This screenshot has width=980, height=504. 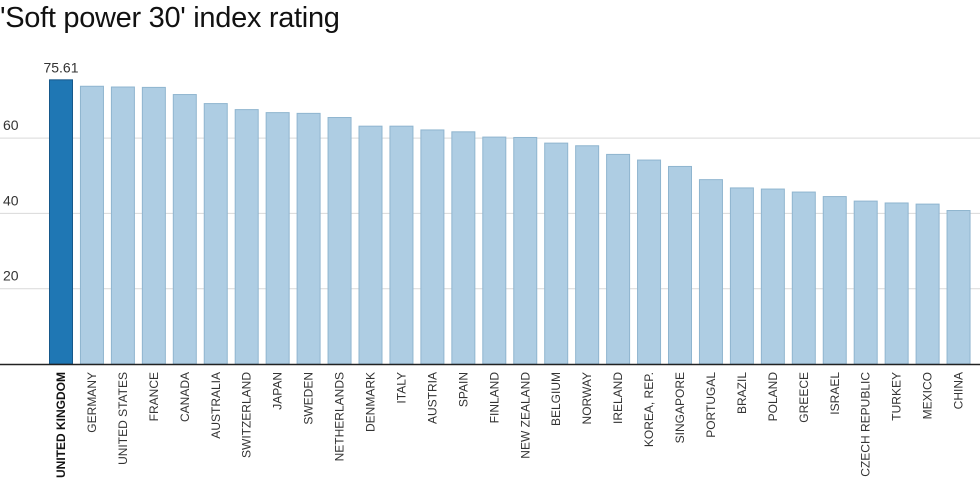 What do you see at coordinates (928, 395) in the screenshot?
I see `x-tick-label: MEXICO` at bounding box center [928, 395].